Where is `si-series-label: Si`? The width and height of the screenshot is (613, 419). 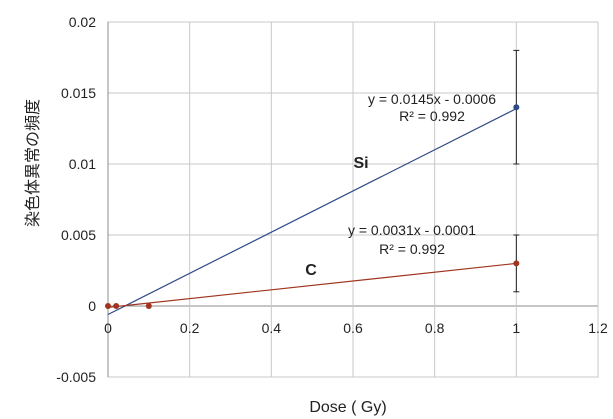 si-series-label: Si is located at coordinates (360, 163).